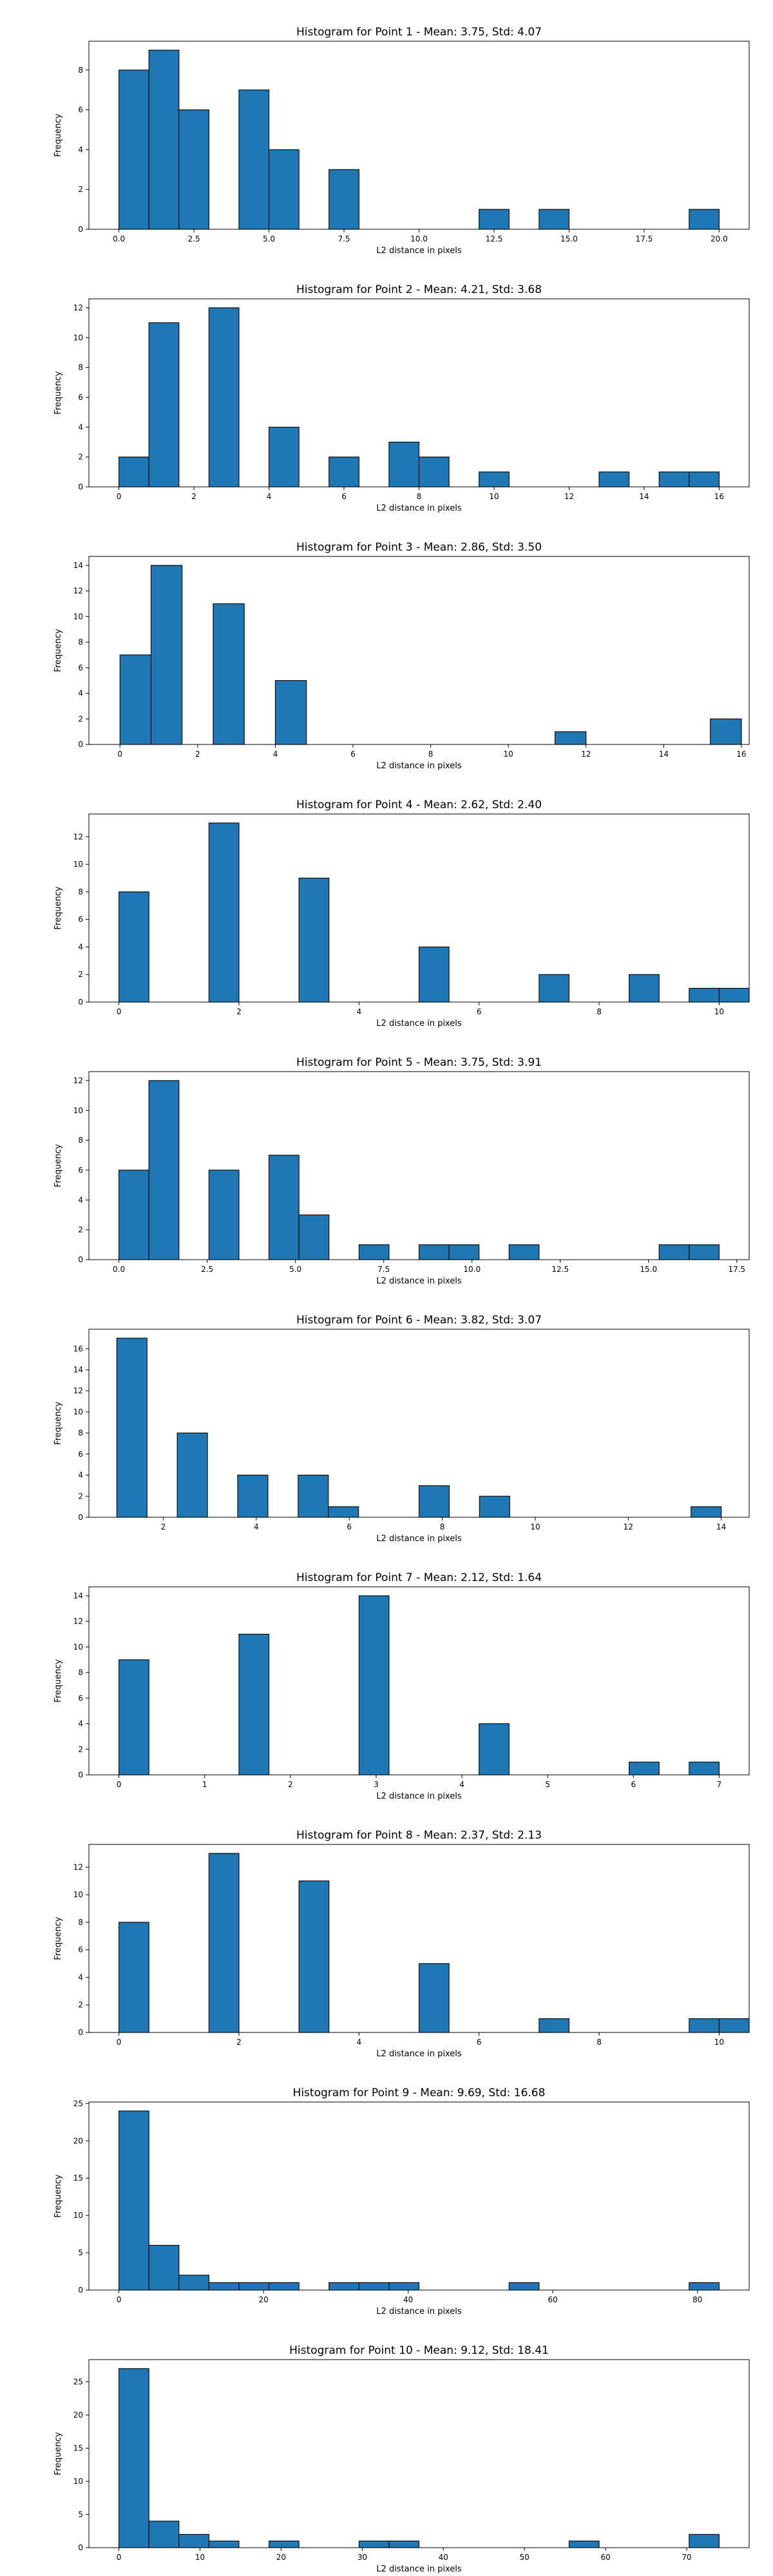 The height and width of the screenshot is (2576, 773). I want to click on x-tick-label: 15.0, so click(648, 1269).